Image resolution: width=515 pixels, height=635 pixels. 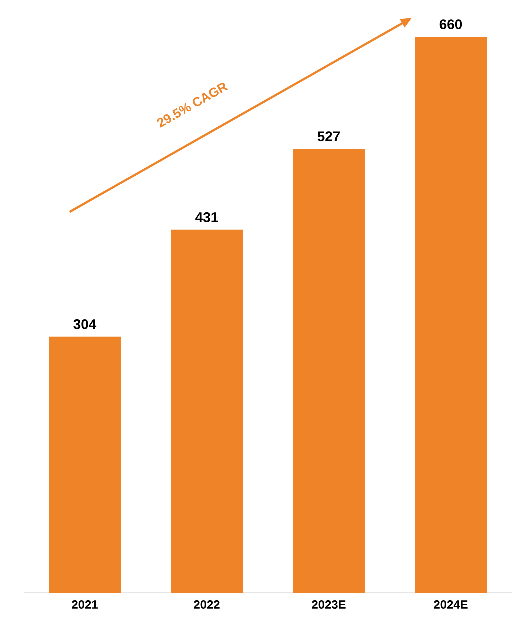 What do you see at coordinates (85, 324) in the screenshot?
I see `data-label: 304` at bounding box center [85, 324].